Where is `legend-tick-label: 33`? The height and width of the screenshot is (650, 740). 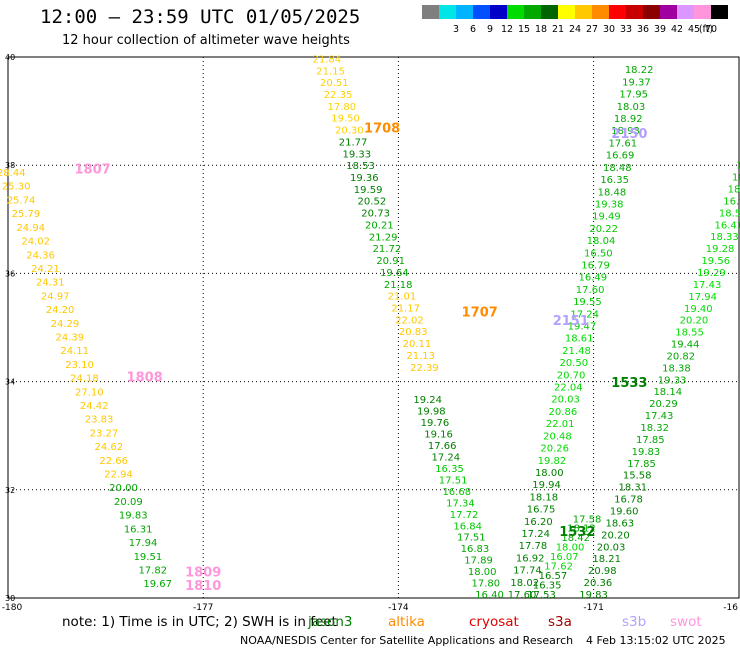 legend-tick-label: 33 is located at coordinates (626, 29).